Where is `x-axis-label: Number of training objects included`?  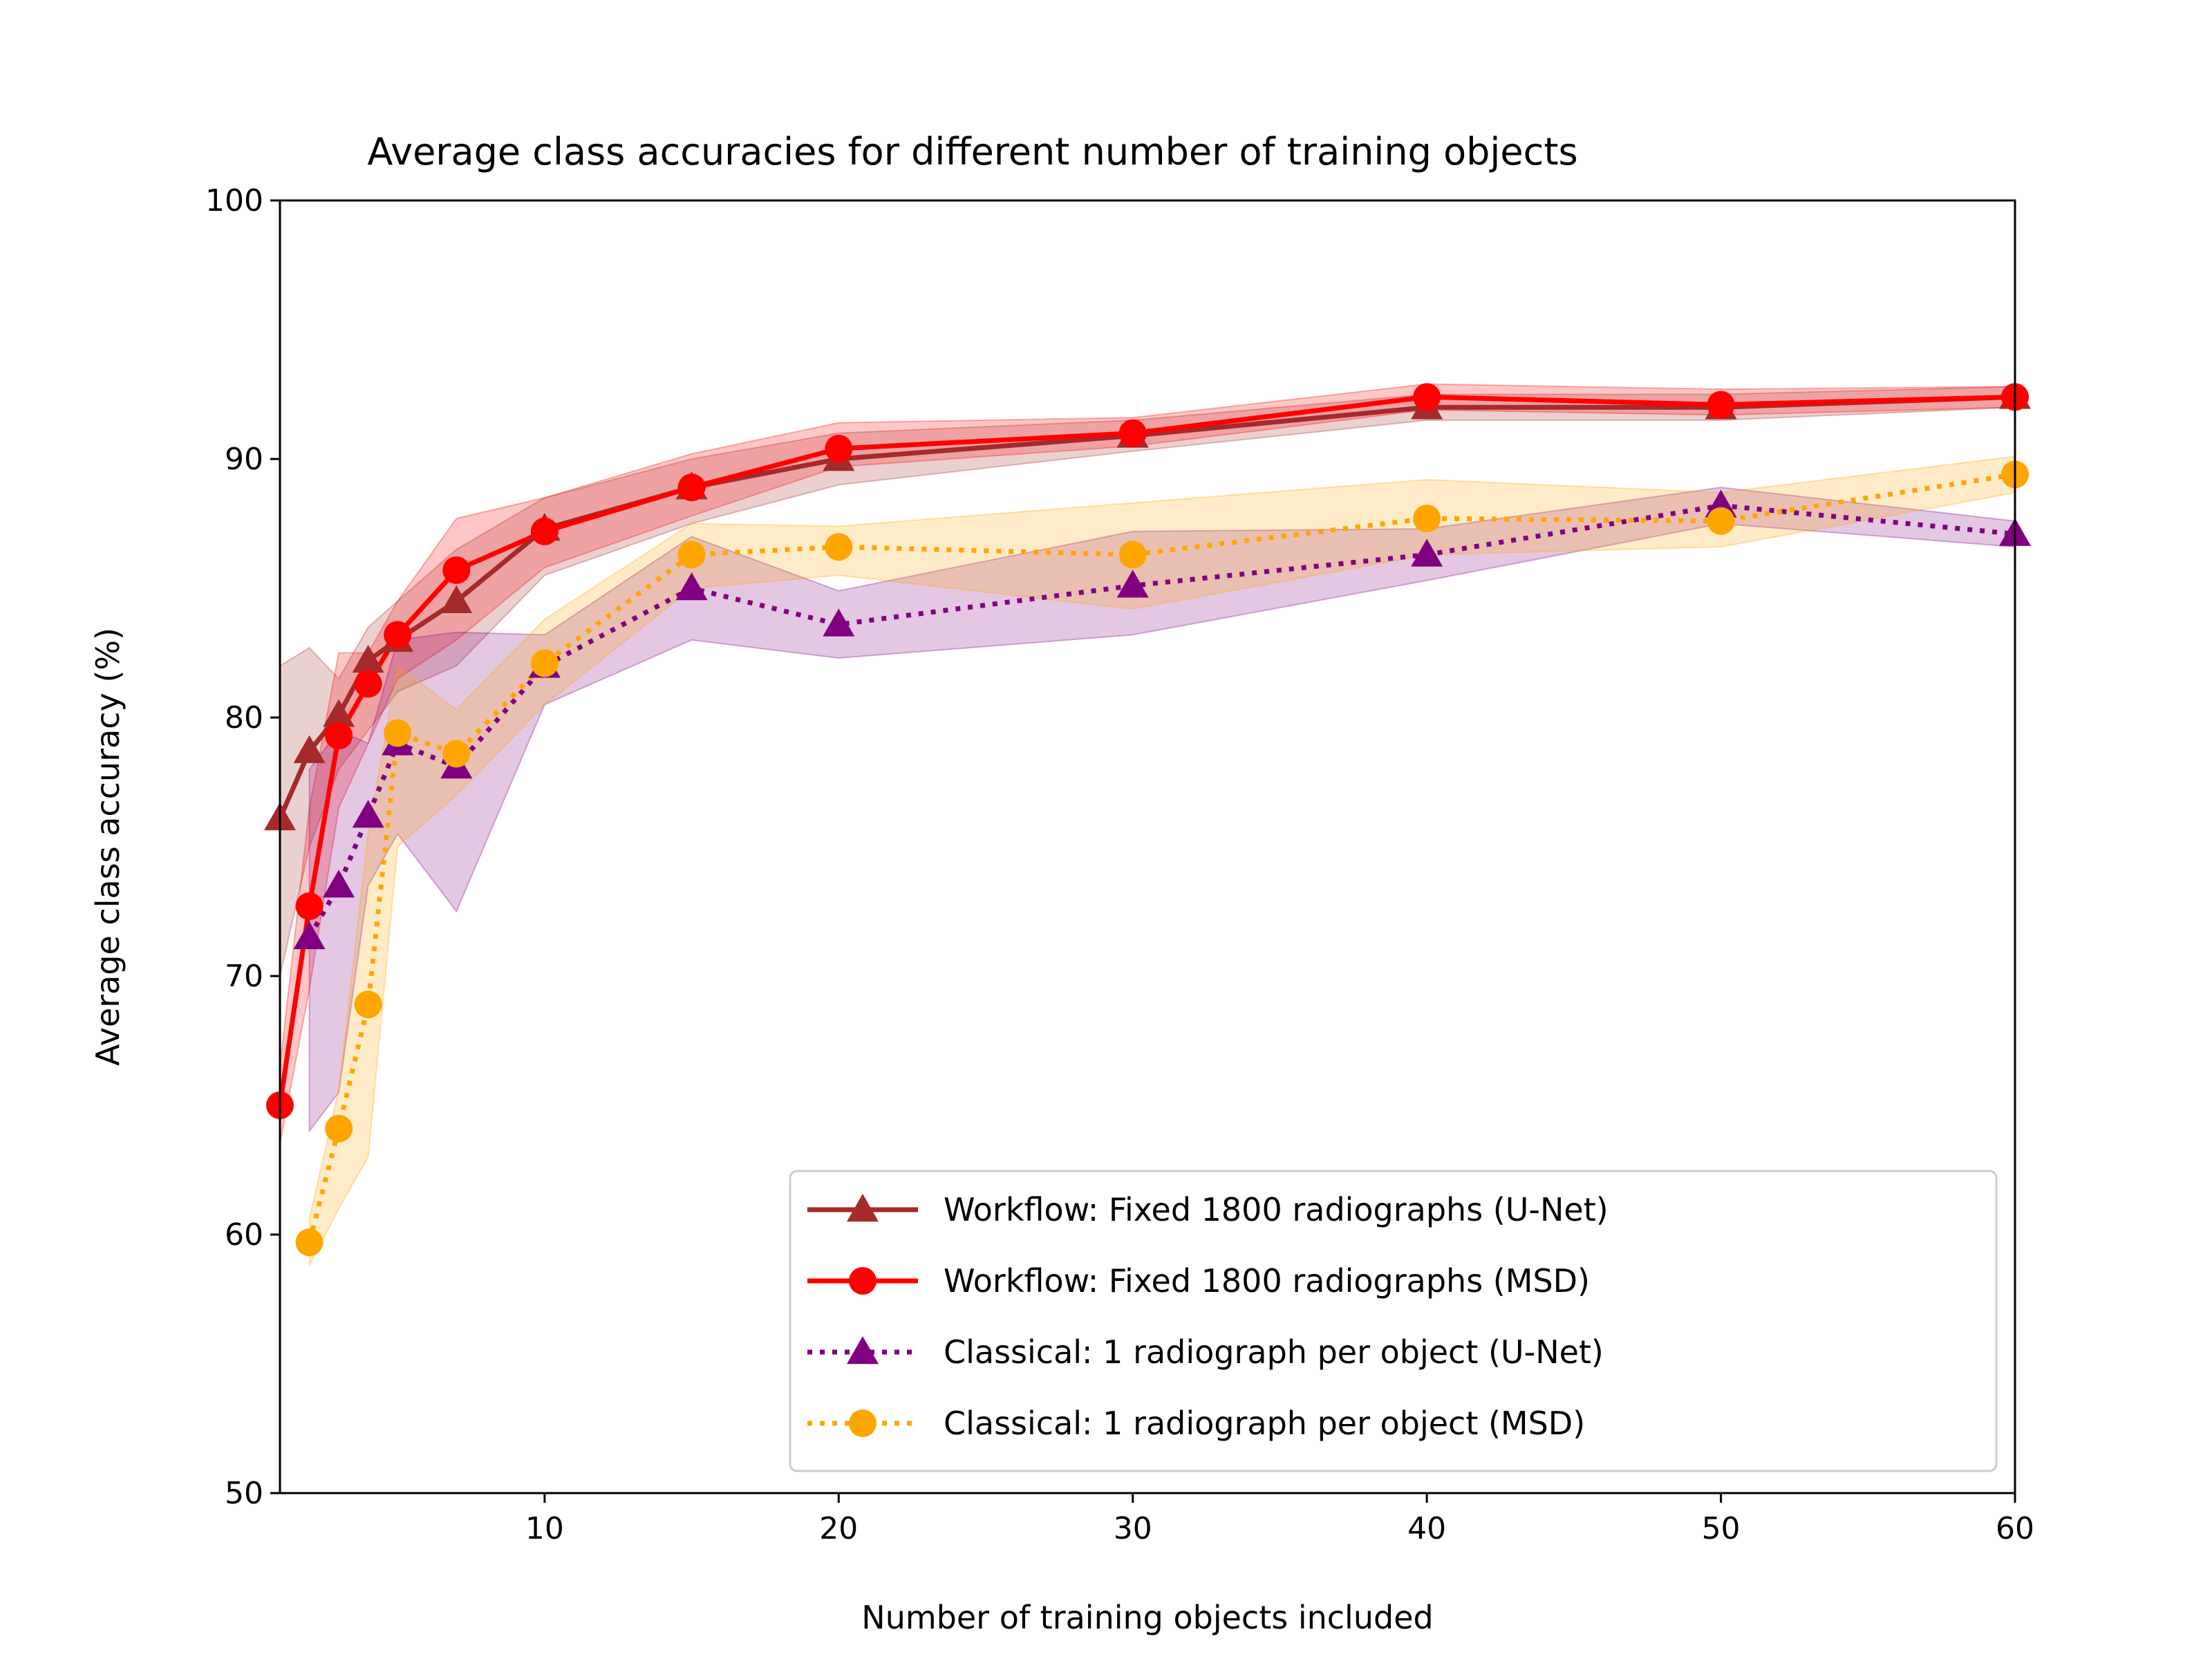 x-axis-label: Number of training objects included is located at coordinates (1147, 1618).